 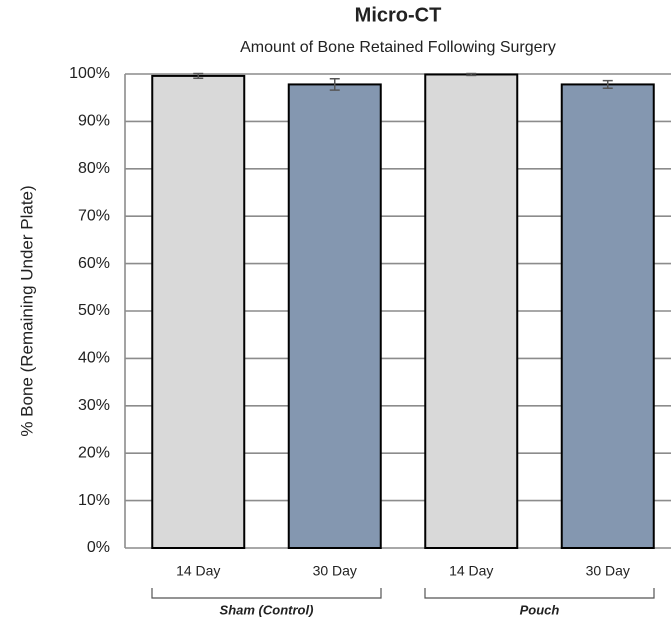 What do you see at coordinates (94, 452) in the screenshot?
I see `y-tick-label: 20%` at bounding box center [94, 452].